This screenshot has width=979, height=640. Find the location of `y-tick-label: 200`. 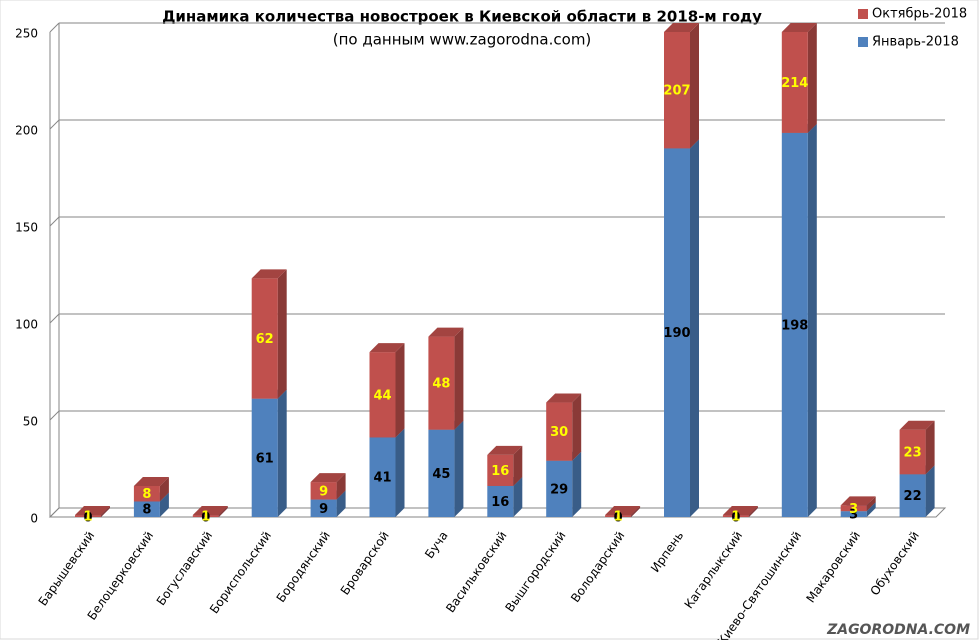

y-tick-label: 200 is located at coordinates (26, 131).